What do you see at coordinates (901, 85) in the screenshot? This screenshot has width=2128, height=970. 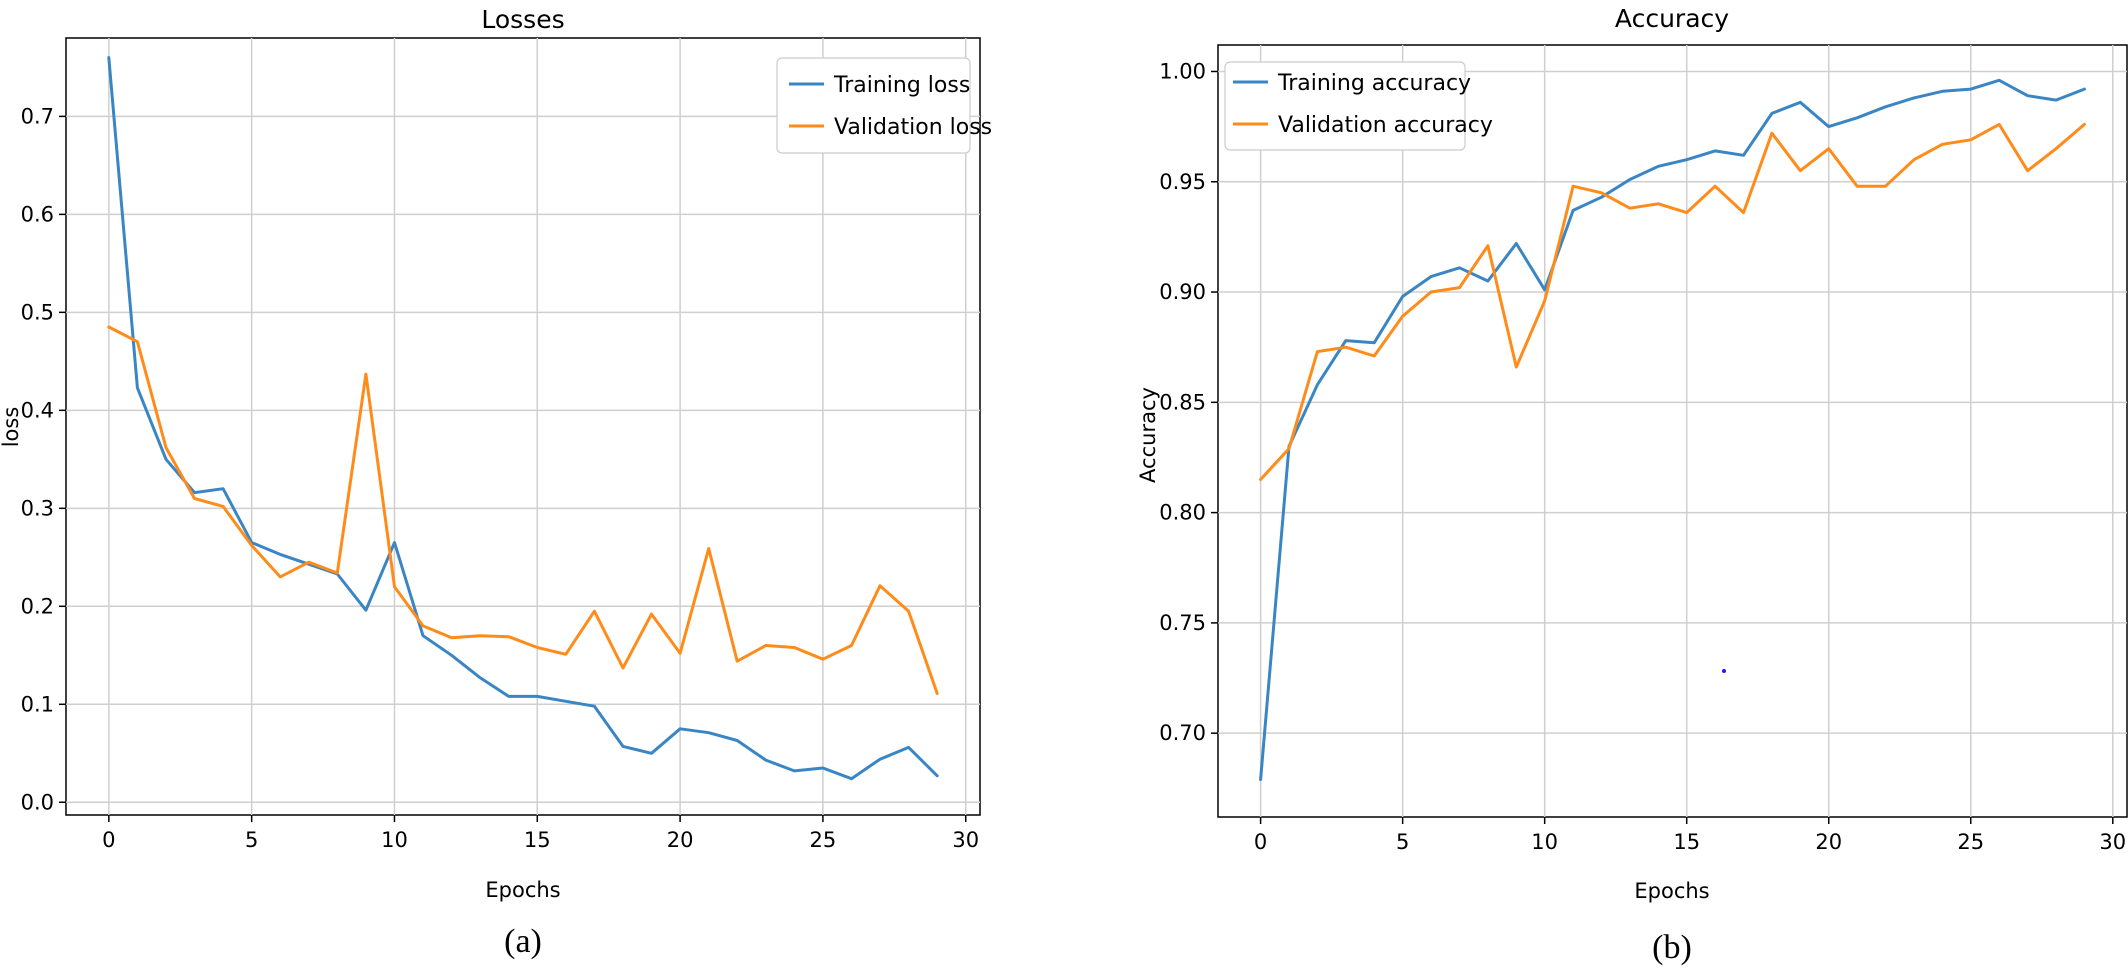 I see `legend-label-training-loss: Training loss` at bounding box center [901, 85].